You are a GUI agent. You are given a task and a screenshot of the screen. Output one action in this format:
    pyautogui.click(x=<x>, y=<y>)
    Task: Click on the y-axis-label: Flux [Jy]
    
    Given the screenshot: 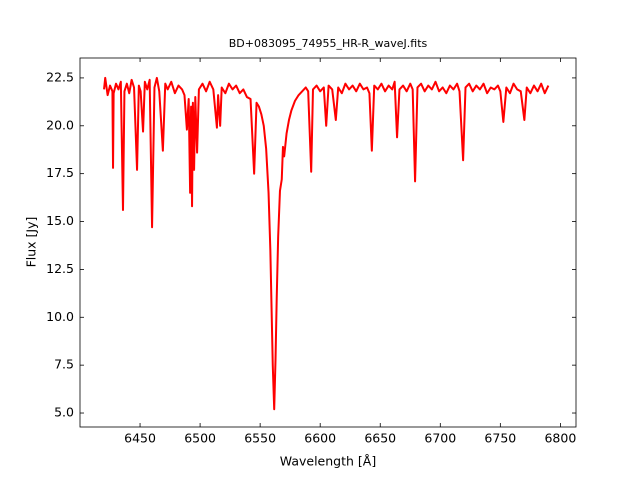 What is the action you would take?
    pyautogui.click(x=31, y=242)
    